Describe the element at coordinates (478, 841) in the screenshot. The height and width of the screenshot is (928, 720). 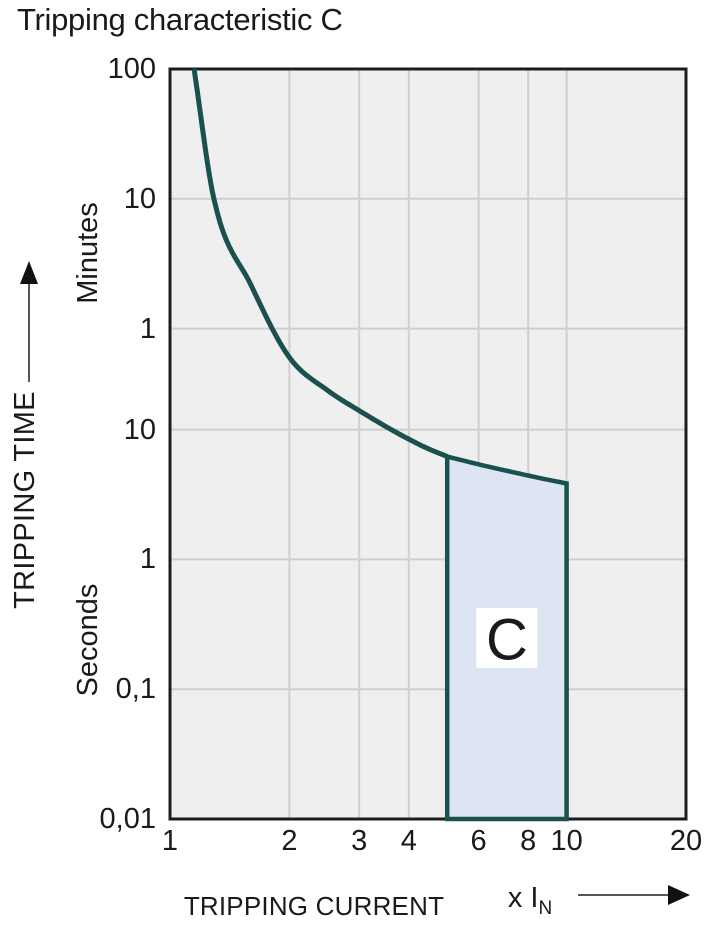
I see `x-tick-label: 6` at that location.